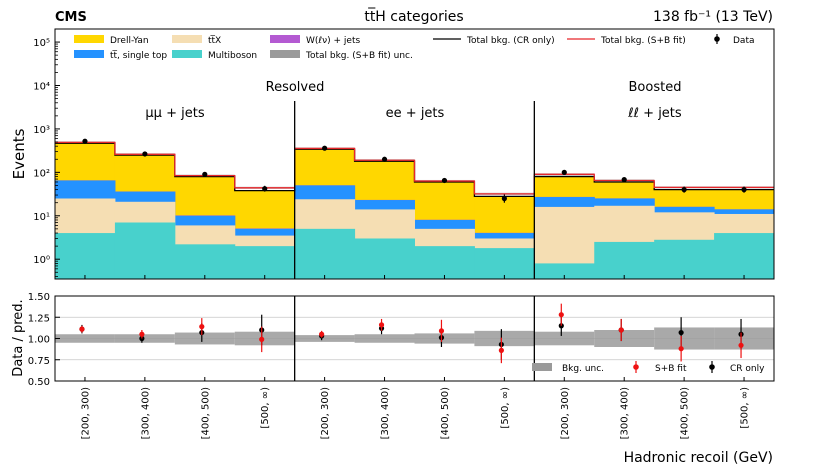  Describe the element at coordinates (671, 369) in the screenshot. I see `ratio-legend-sb-label: S+B fit` at that location.